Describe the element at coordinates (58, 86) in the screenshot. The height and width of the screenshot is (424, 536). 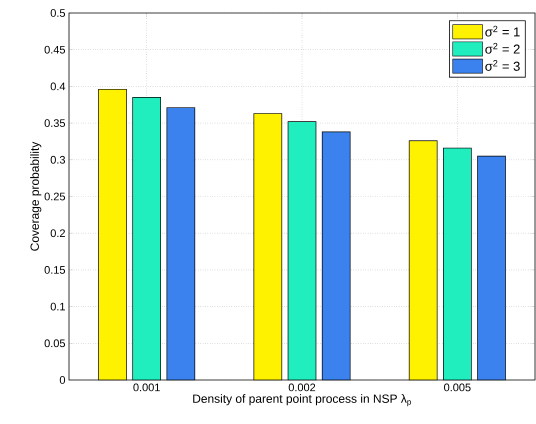
I see `y-tick-label: 0.4` at that location.